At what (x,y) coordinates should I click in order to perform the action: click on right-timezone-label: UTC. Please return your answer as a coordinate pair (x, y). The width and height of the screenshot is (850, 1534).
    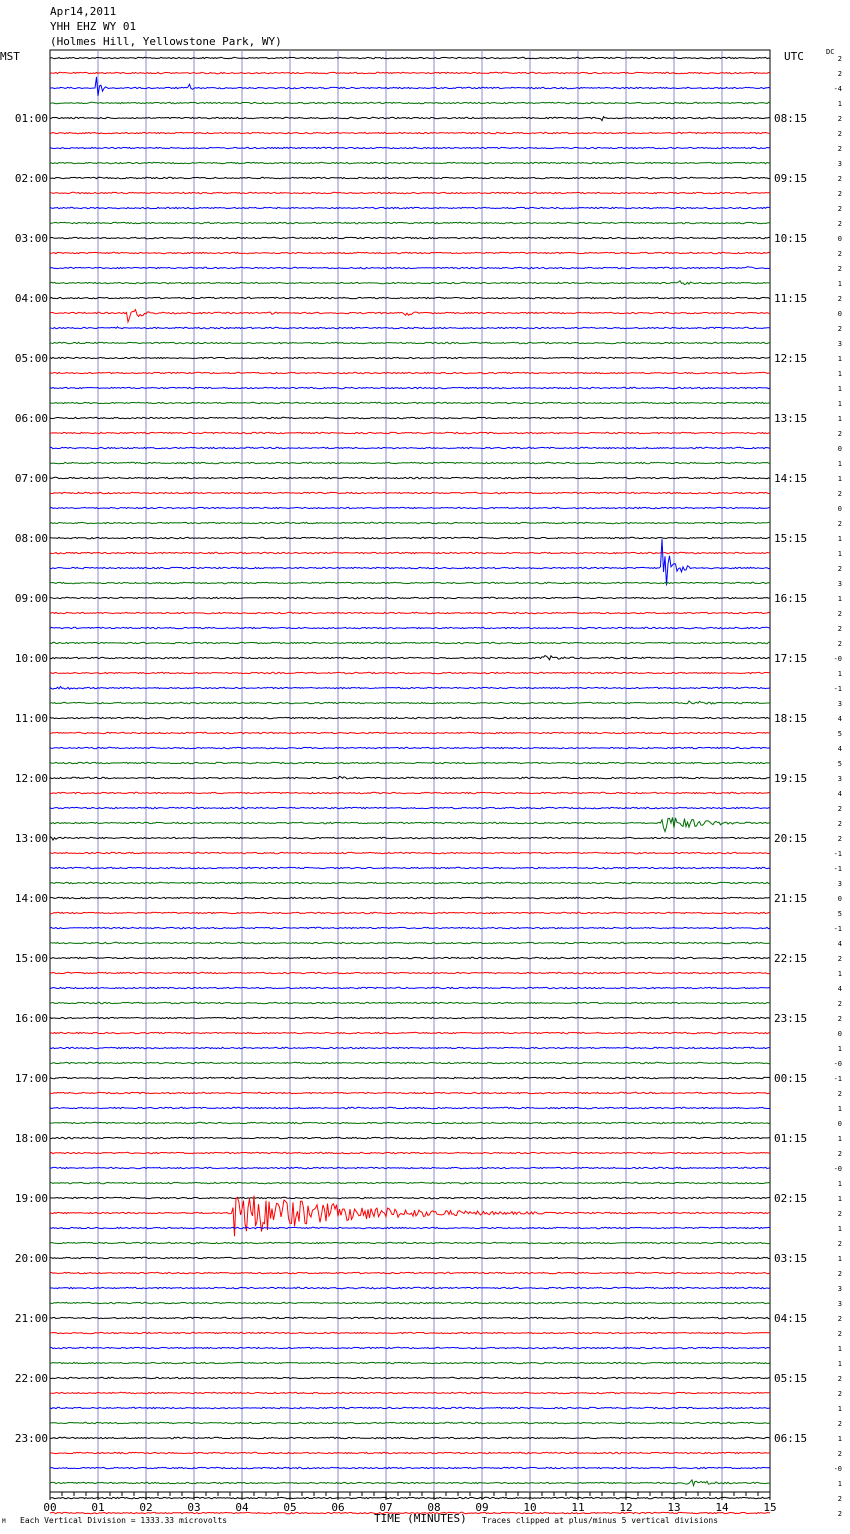
    Looking at the image, I should click on (794, 56).